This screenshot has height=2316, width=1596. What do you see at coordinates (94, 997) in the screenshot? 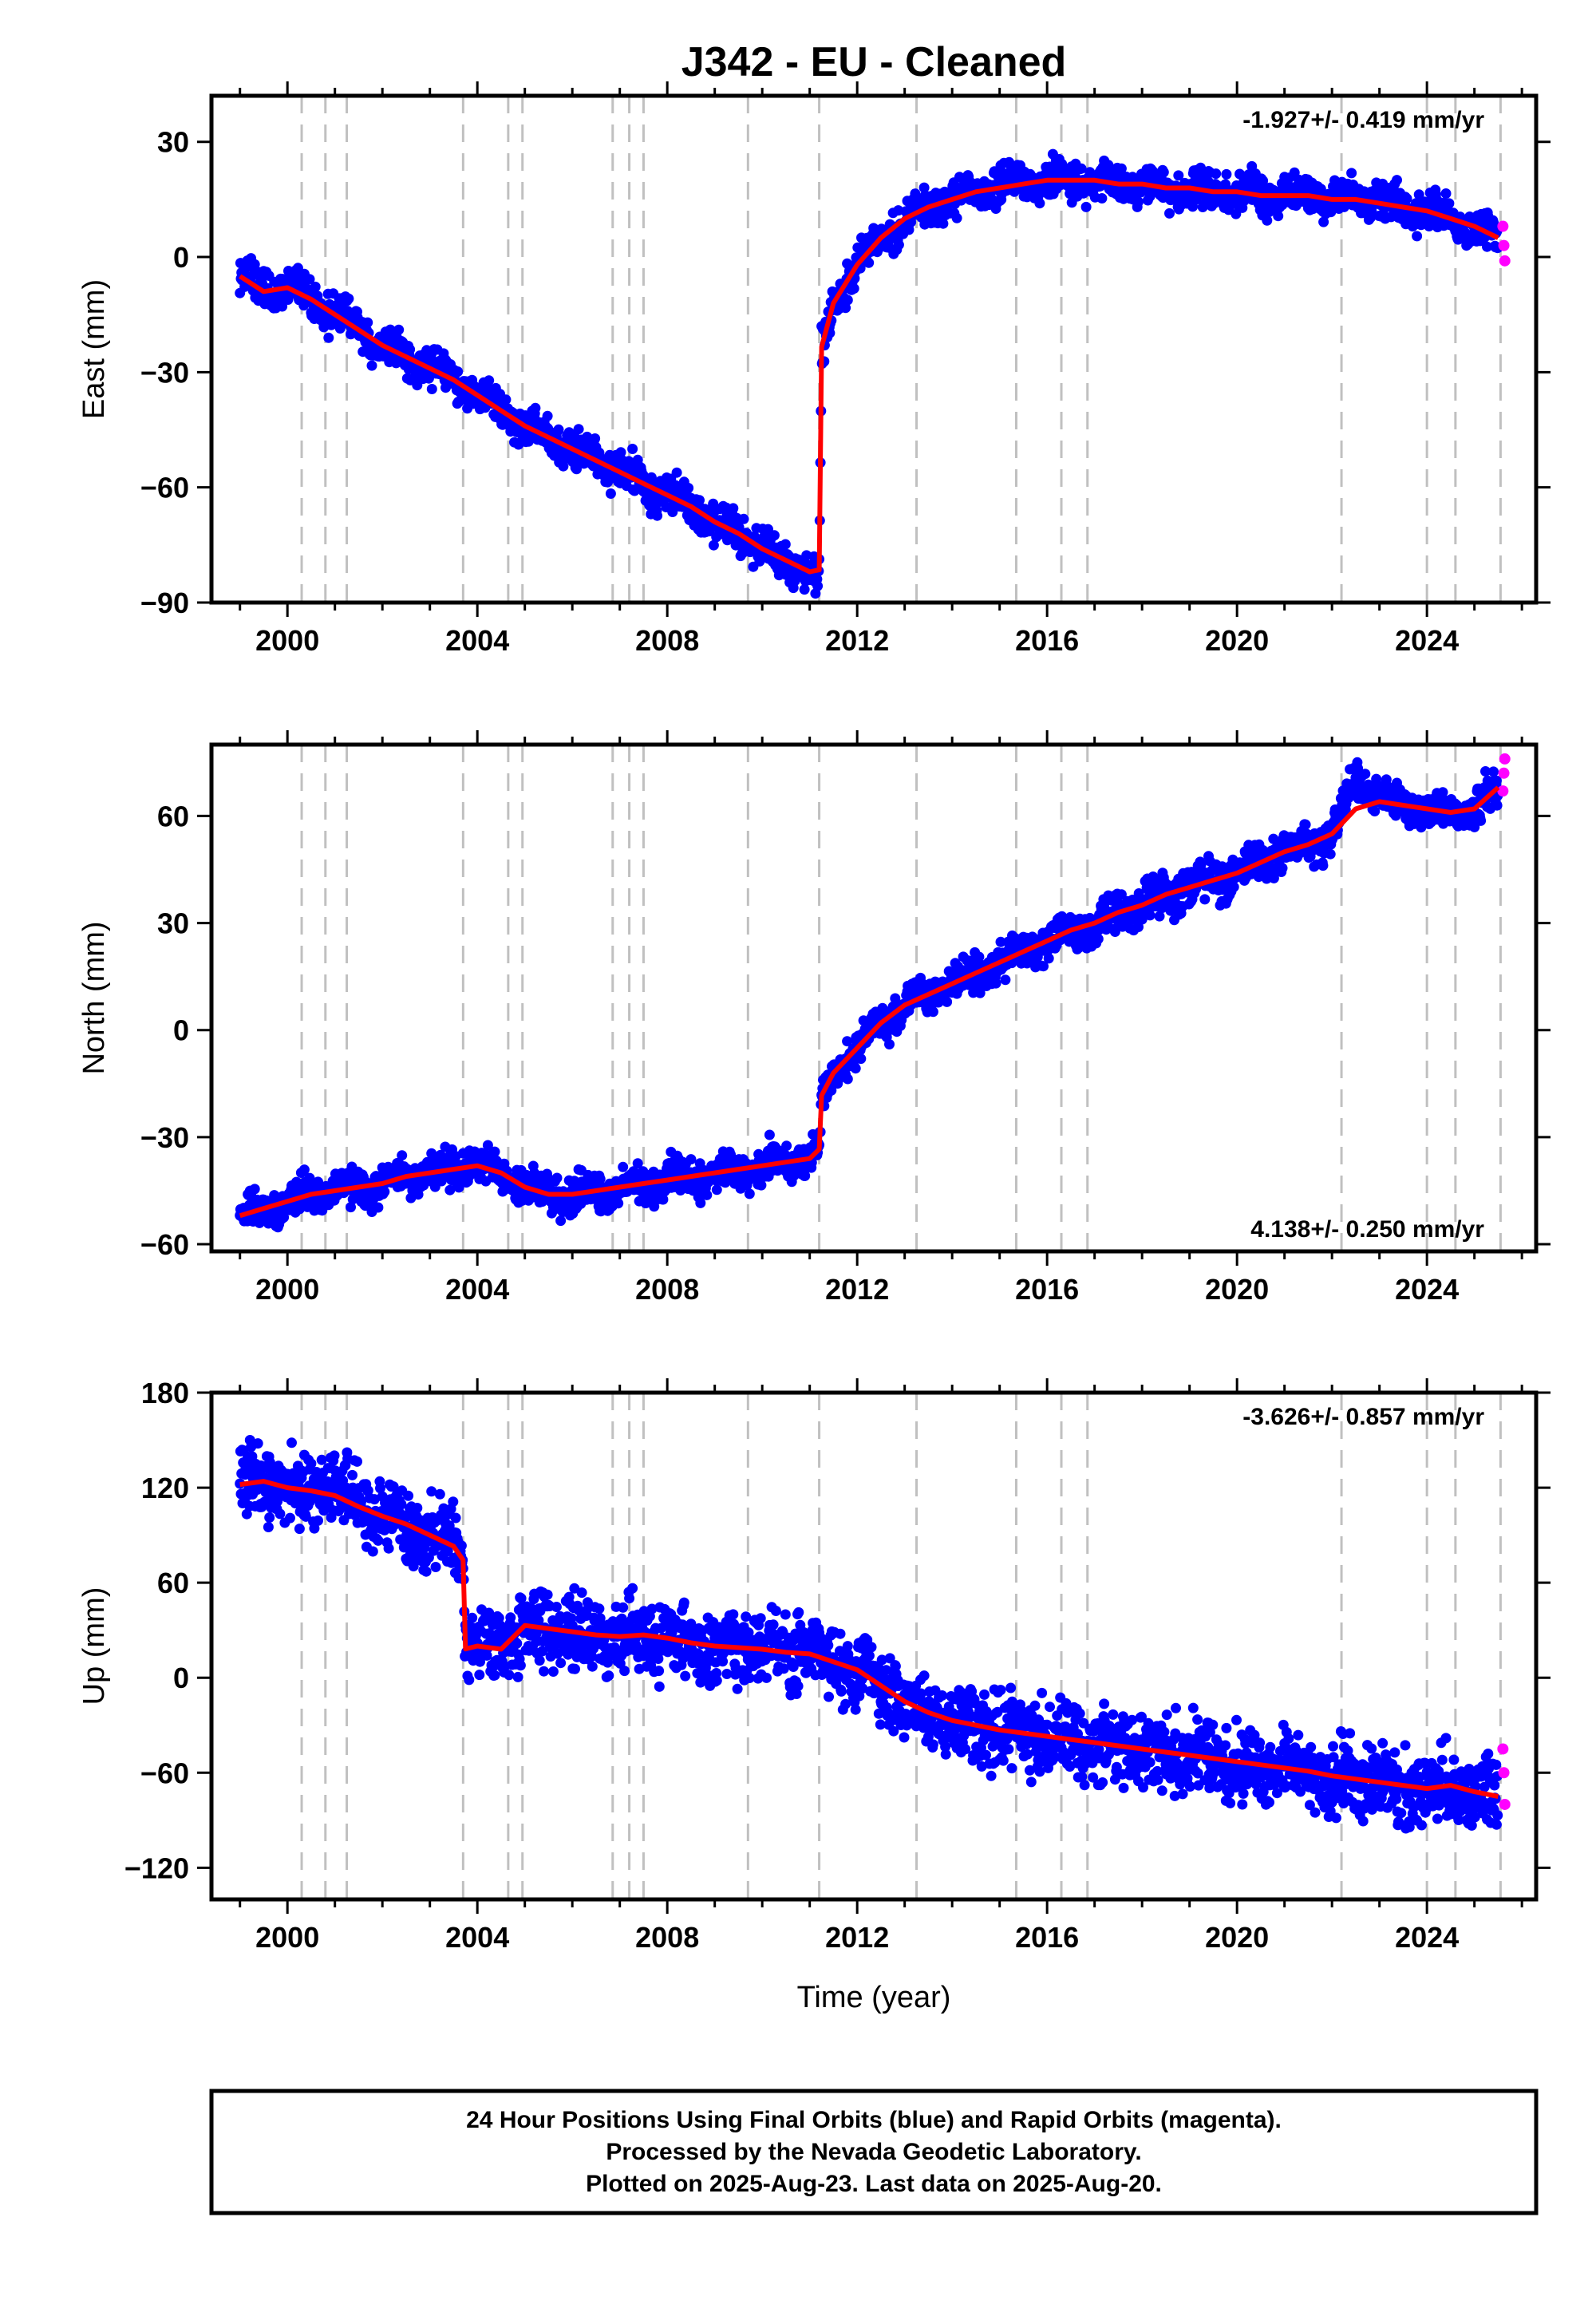
I see `y-axis-label: North (mm)` at bounding box center [94, 997].